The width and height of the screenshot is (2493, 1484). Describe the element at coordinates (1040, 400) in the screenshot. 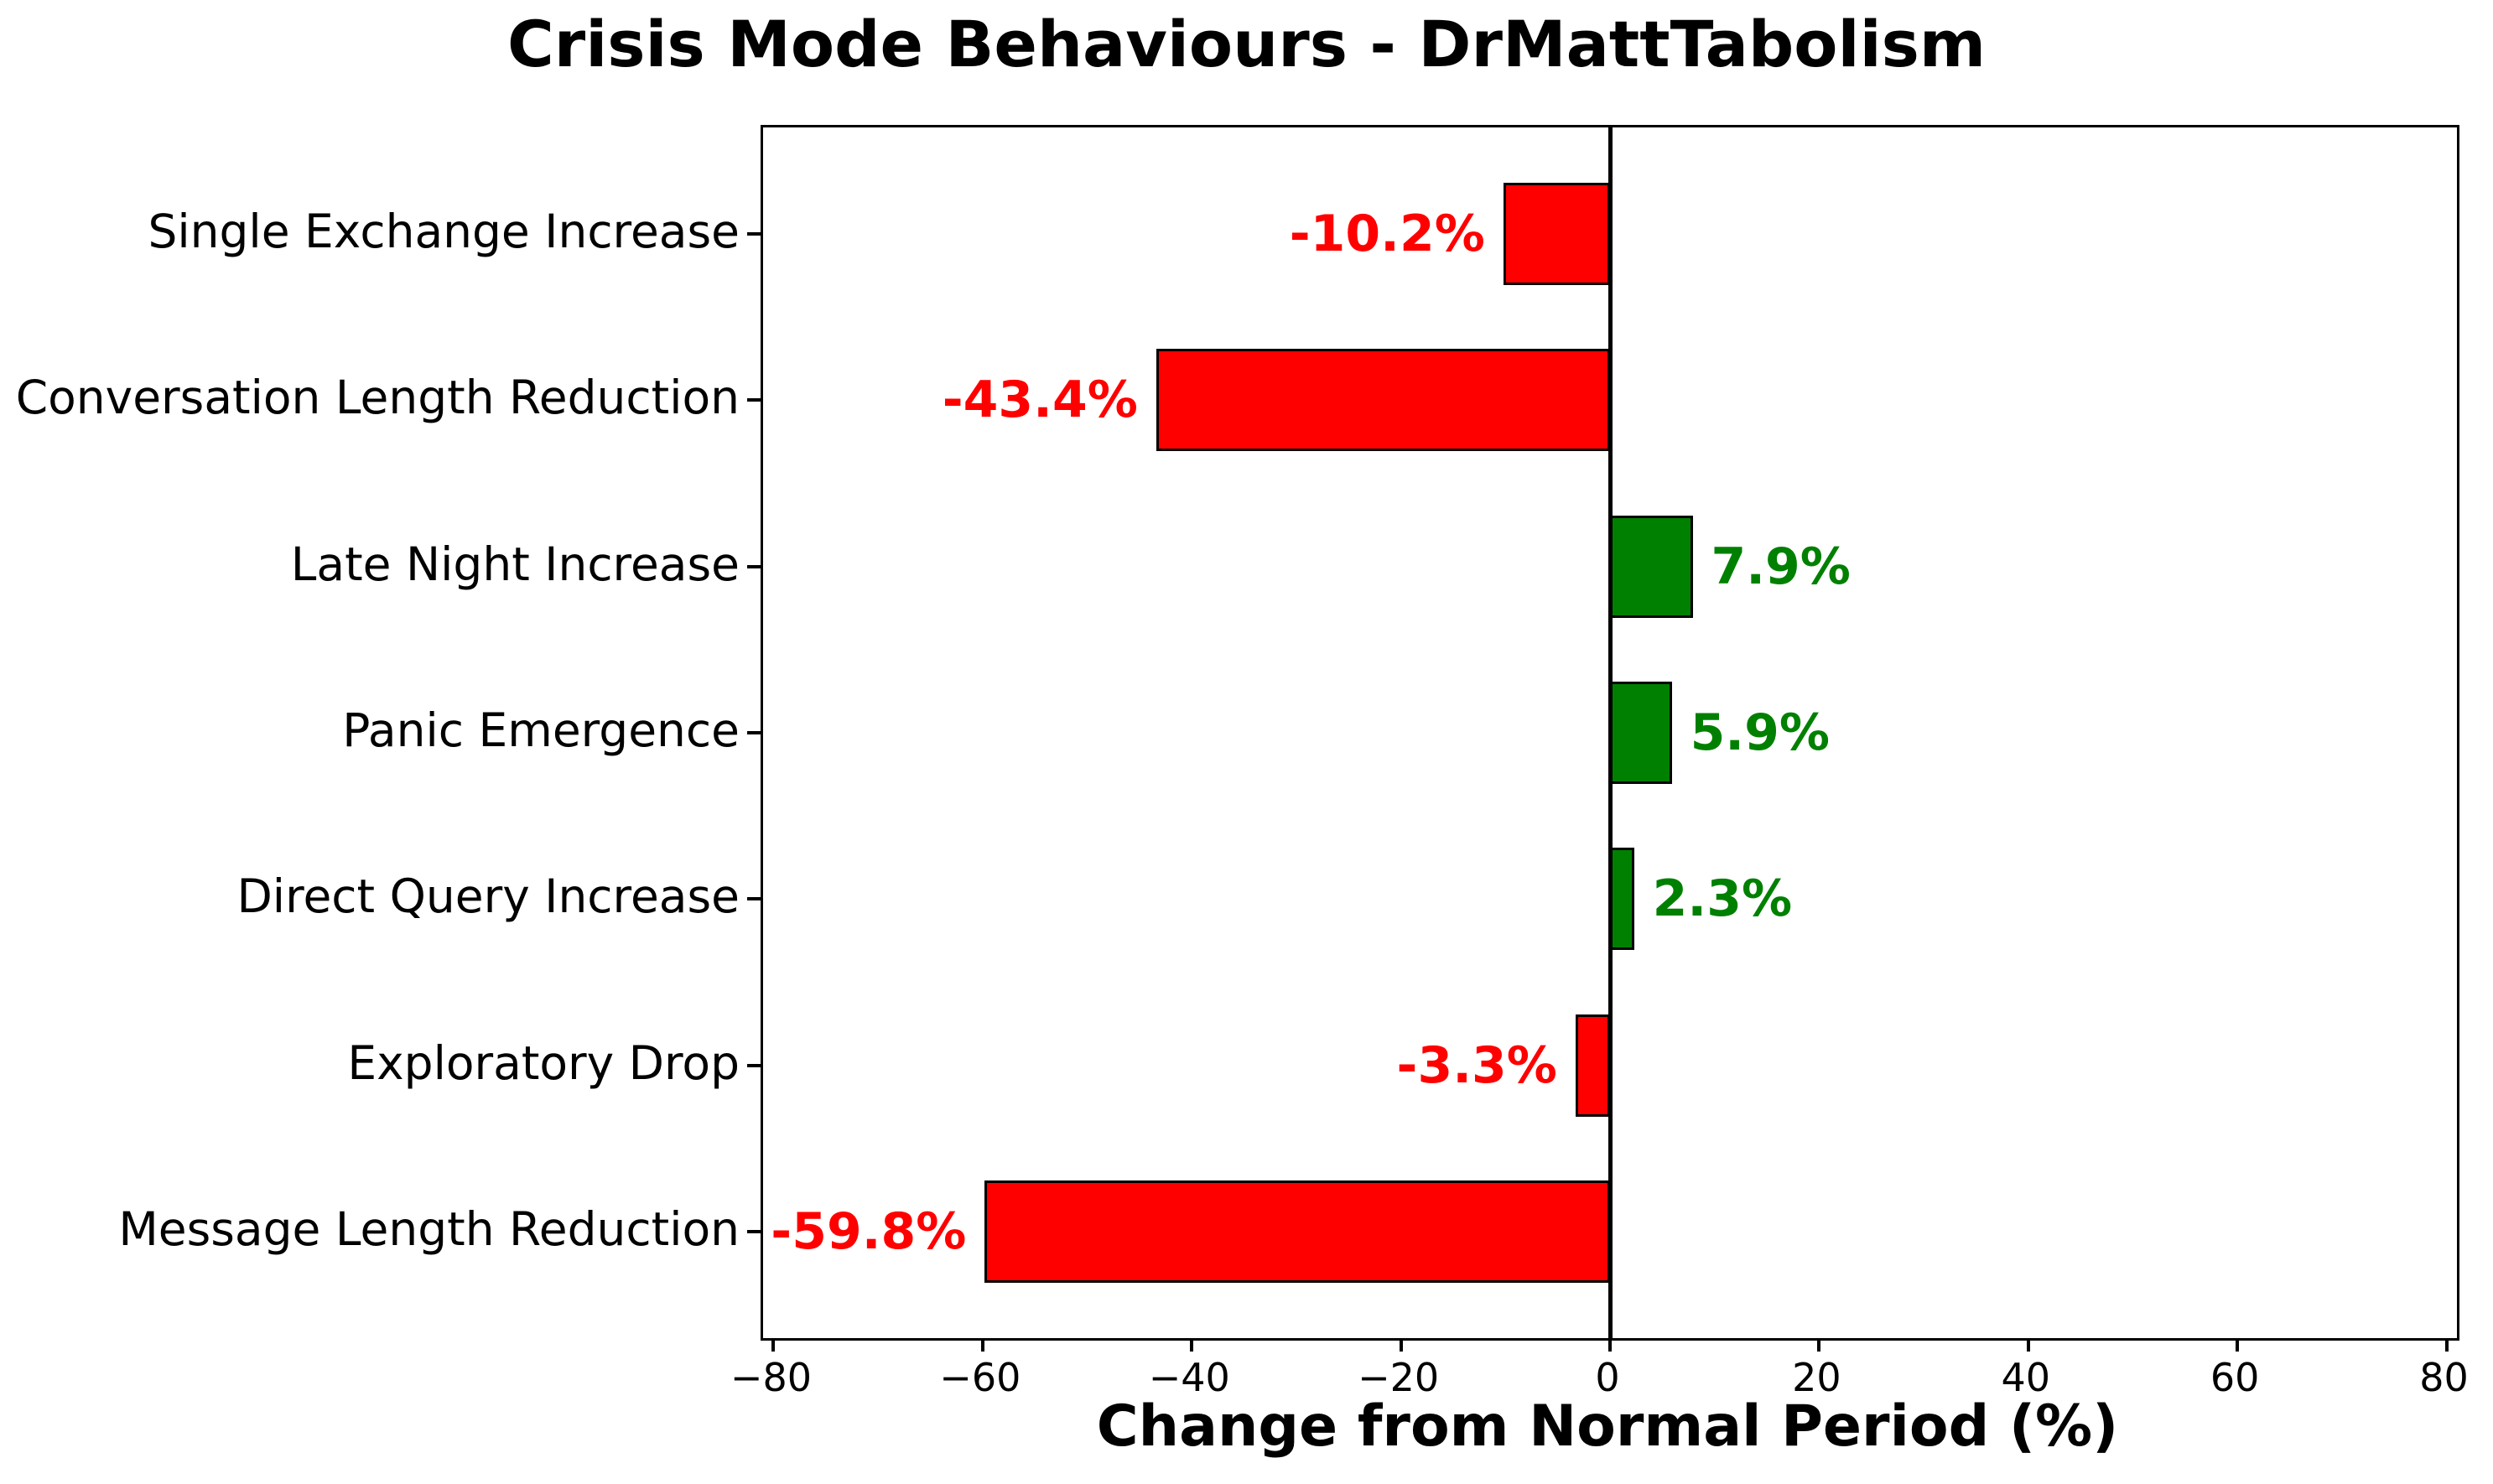

I see `bar-value-label: -43.4%` at that location.